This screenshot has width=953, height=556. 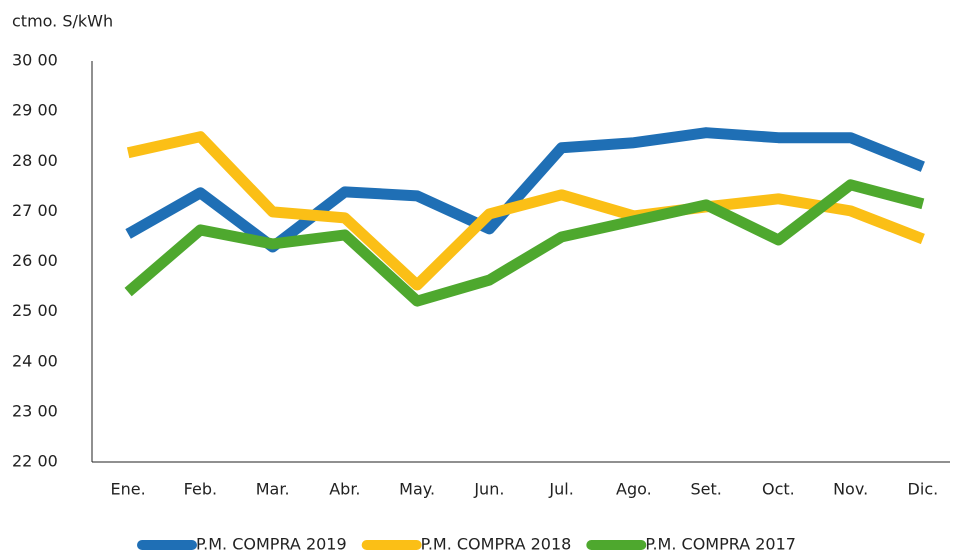 I want to click on x-tick-label: Jul., so click(x=560, y=489).